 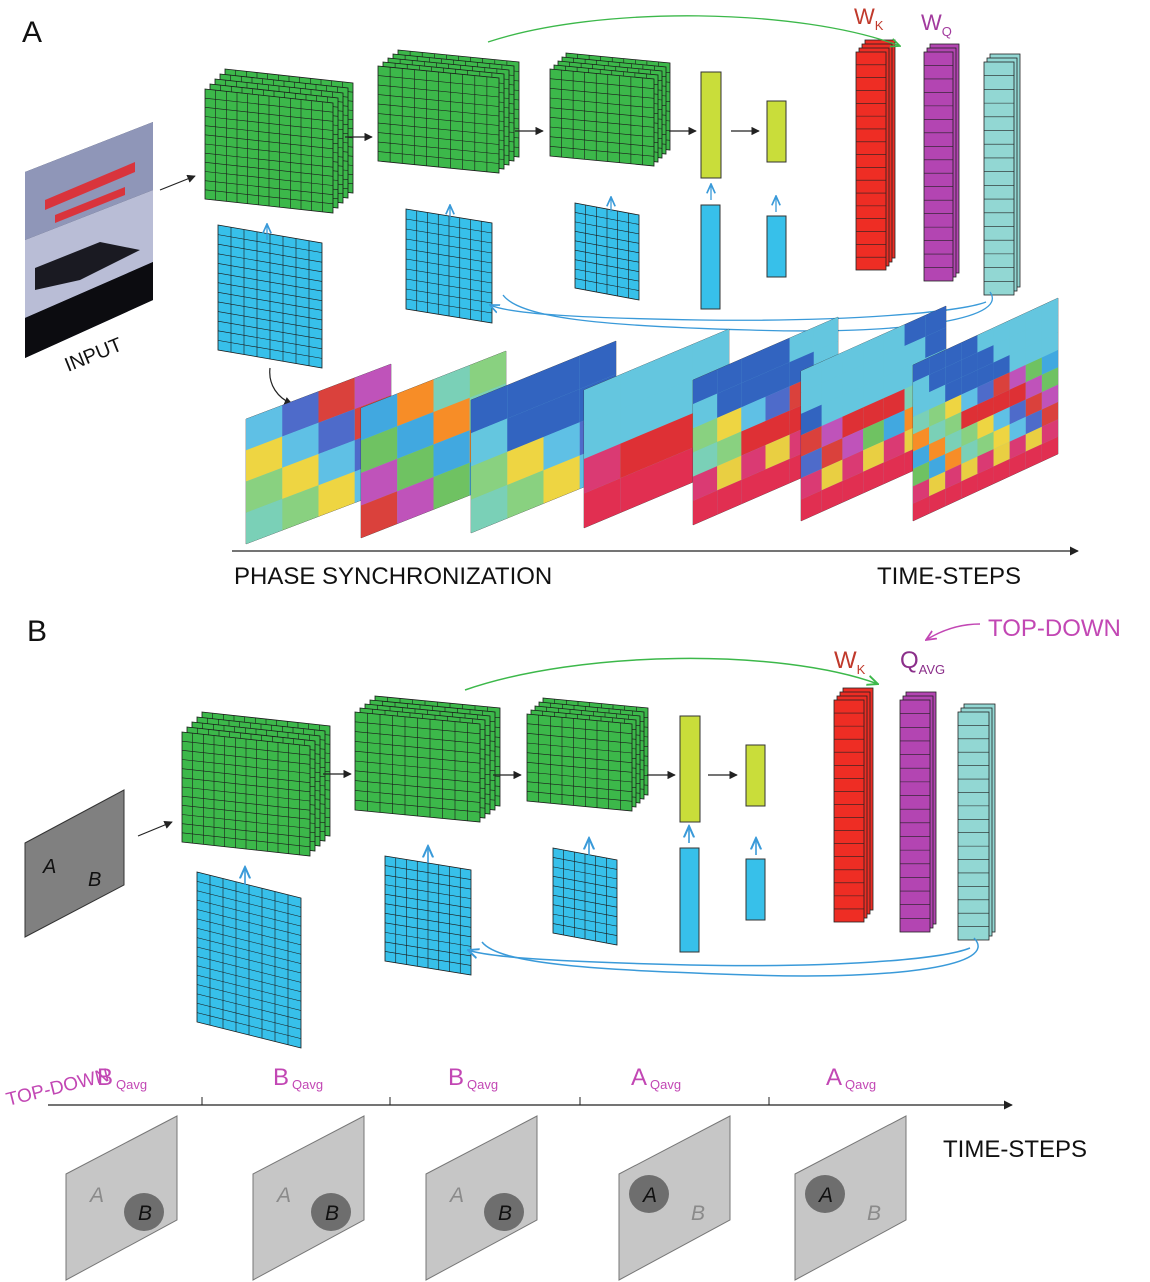 What do you see at coordinates (122, 1078) in the screenshot?
I see `timeline-label: B Qavg` at bounding box center [122, 1078].